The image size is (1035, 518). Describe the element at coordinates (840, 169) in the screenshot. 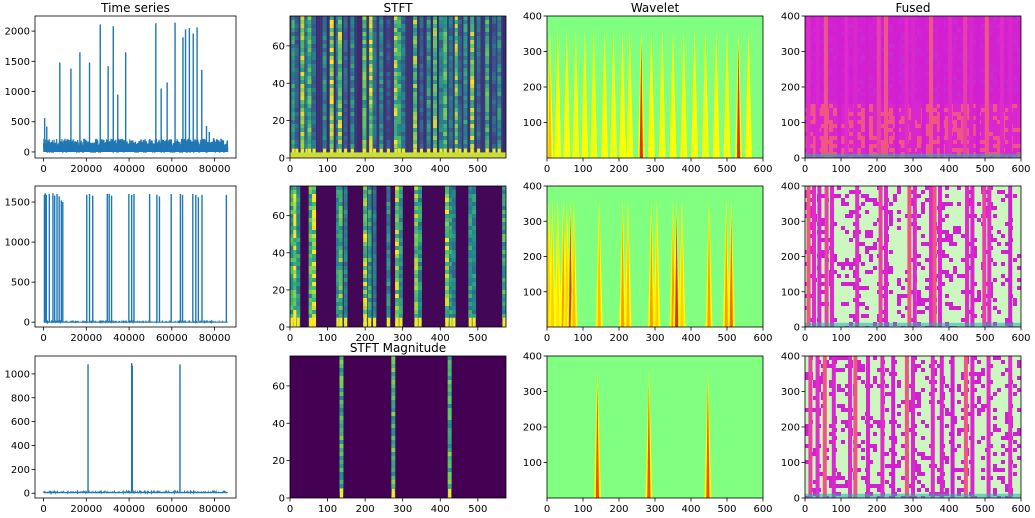

I see `x-tick-label: 100` at that location.